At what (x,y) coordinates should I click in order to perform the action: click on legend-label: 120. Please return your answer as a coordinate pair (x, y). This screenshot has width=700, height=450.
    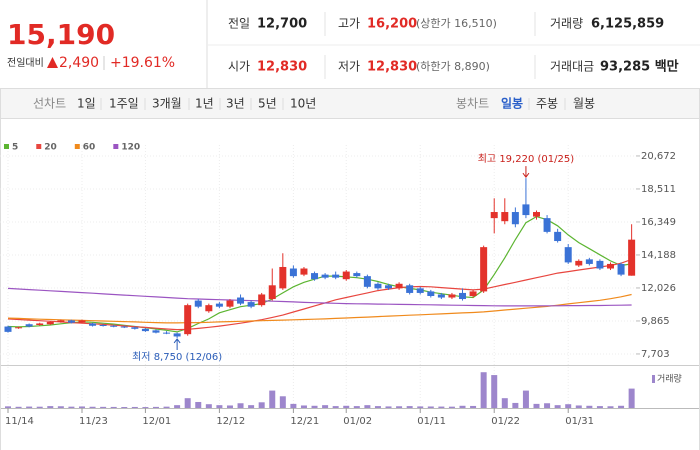
    Looking at the image, I should click on (130, 148).